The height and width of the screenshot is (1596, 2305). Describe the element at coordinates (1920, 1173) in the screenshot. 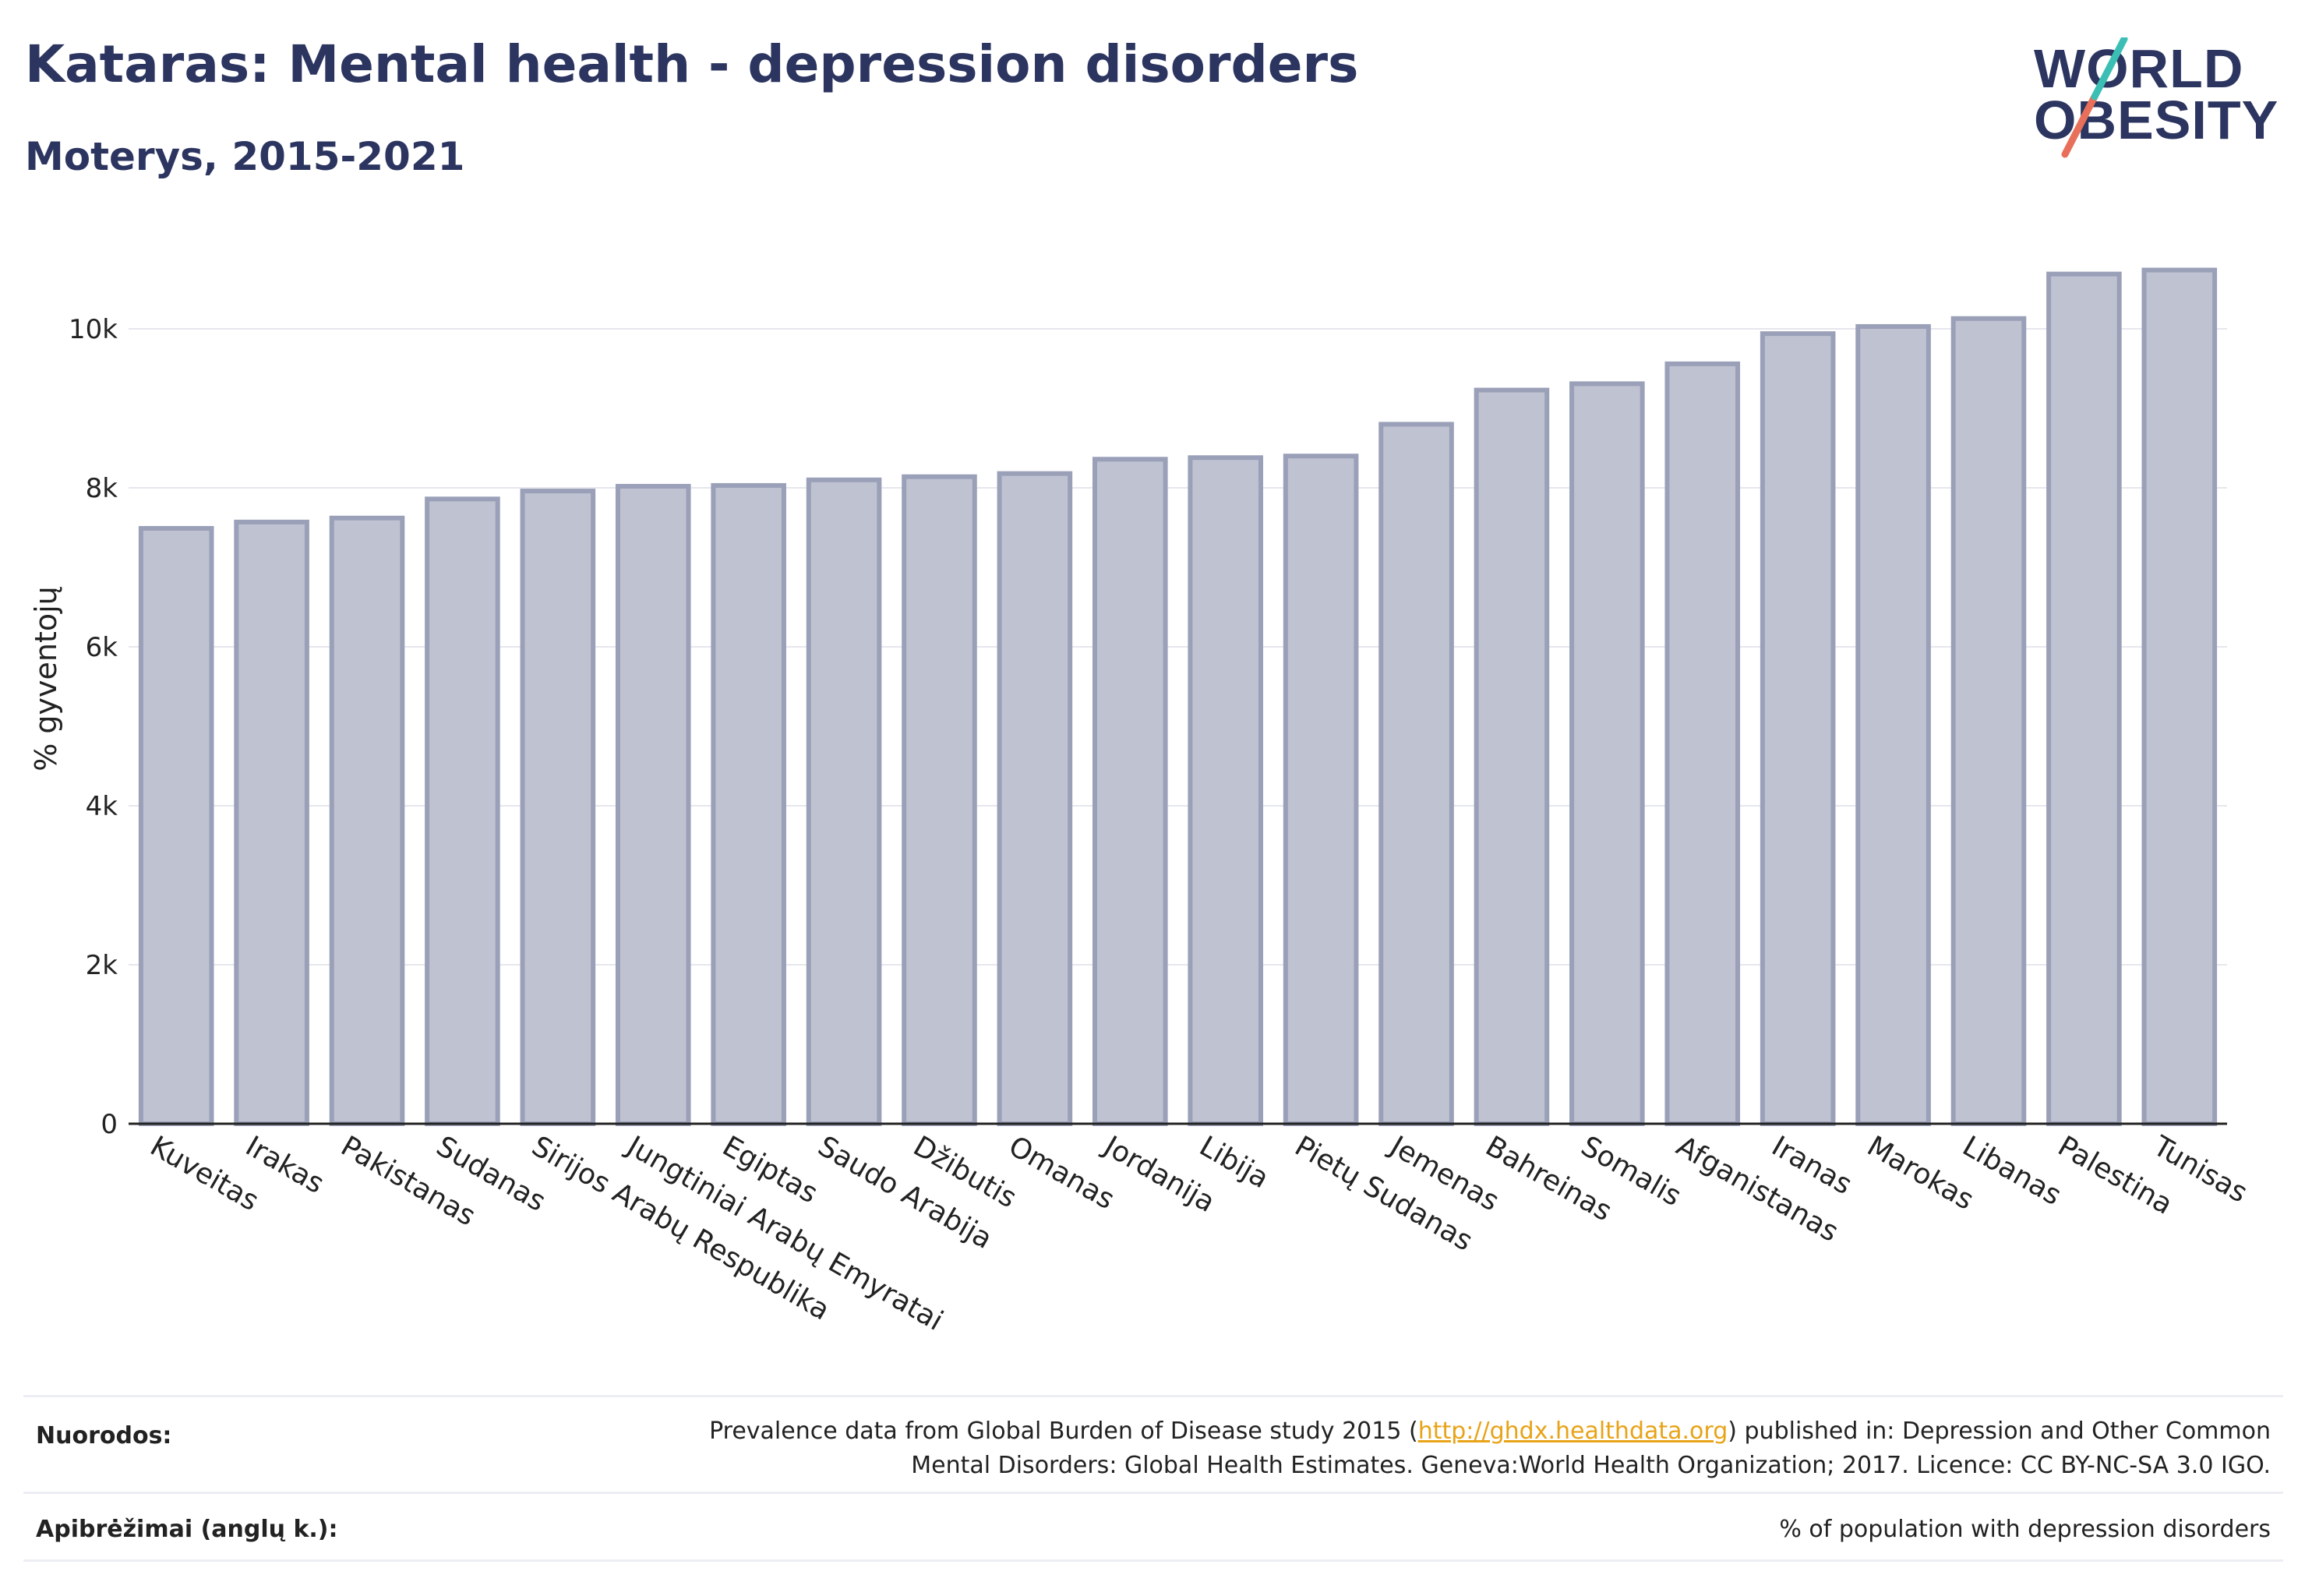

I see `x-tick-label: Marokas` at that location.